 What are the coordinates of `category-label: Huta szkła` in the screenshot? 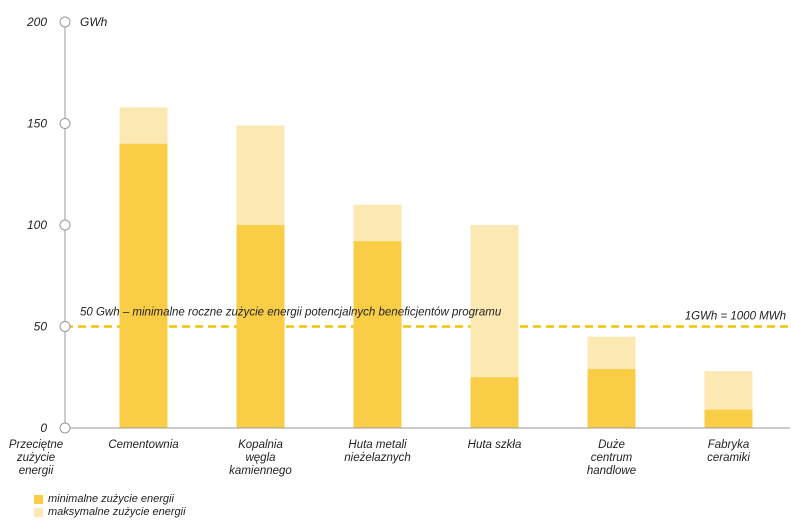 It's located at (495, 445).